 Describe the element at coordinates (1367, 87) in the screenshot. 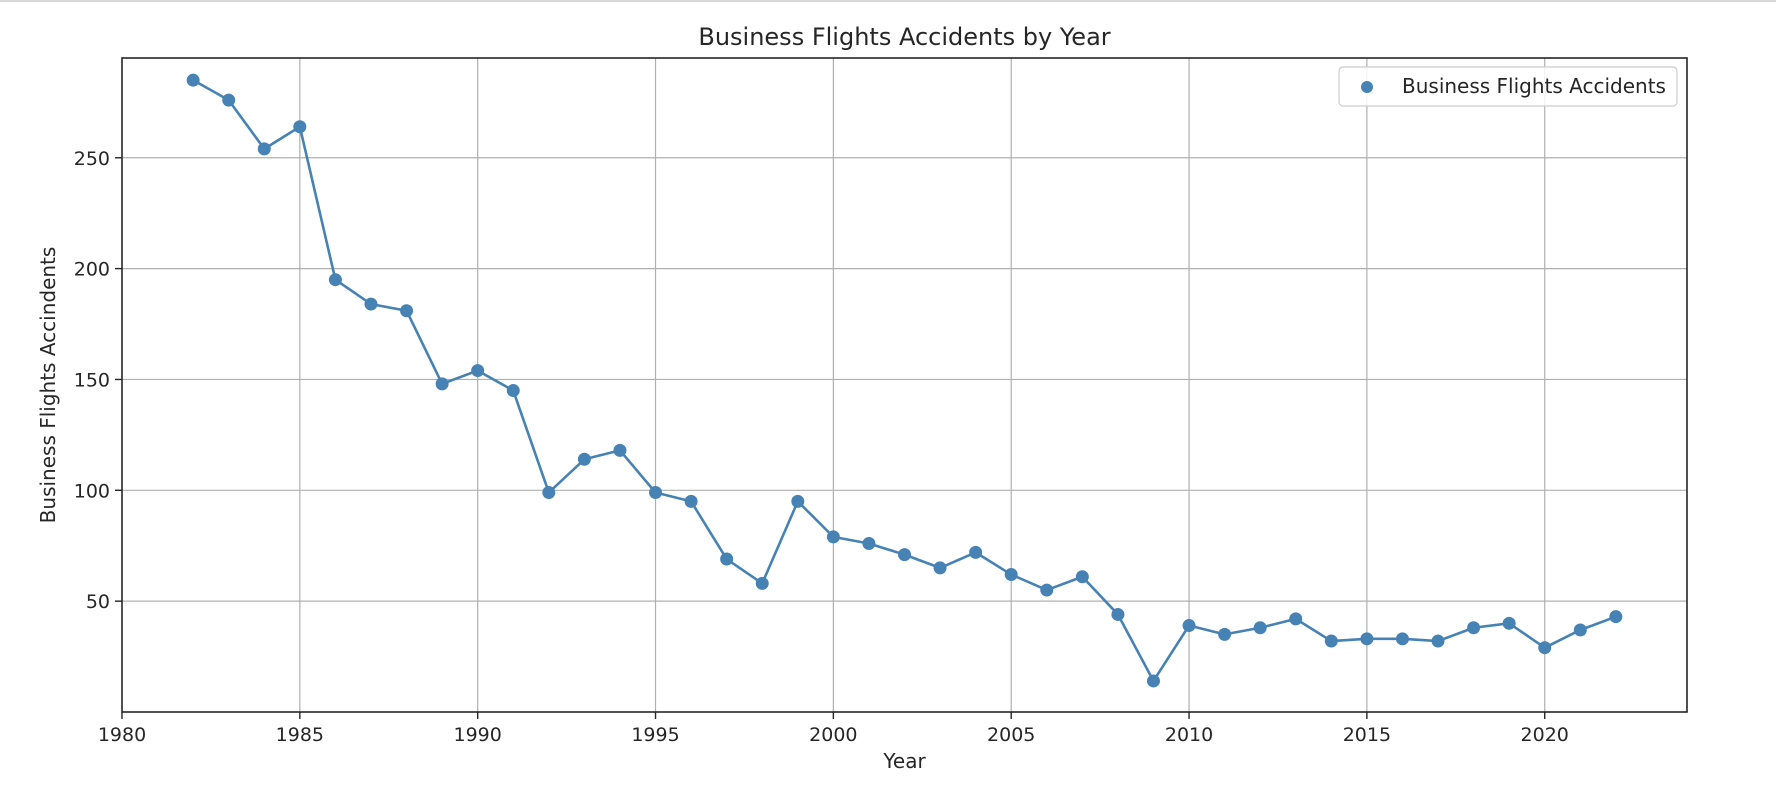

I see `legend-marker` at that location.